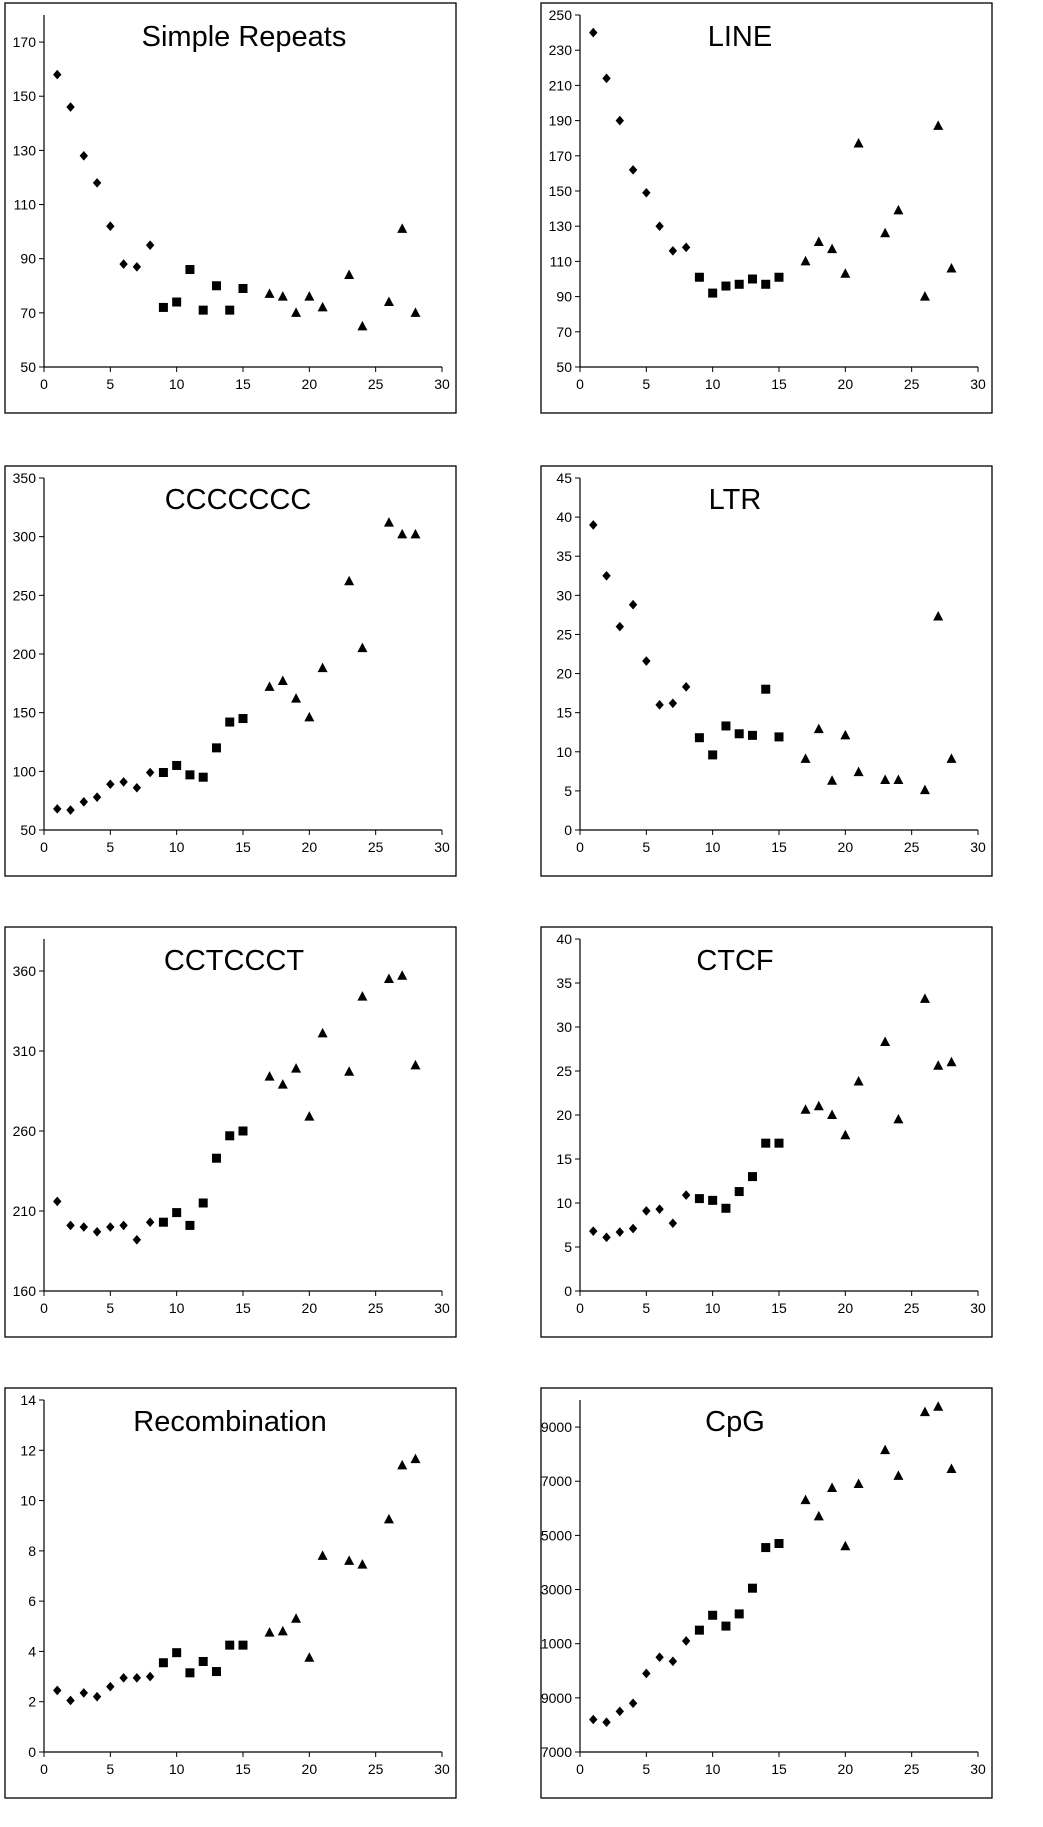  What do you see at coordinates (556, 1752) in the screenshot?
I see `y-tick-label: 7000` at bounding box center [556, 1752].